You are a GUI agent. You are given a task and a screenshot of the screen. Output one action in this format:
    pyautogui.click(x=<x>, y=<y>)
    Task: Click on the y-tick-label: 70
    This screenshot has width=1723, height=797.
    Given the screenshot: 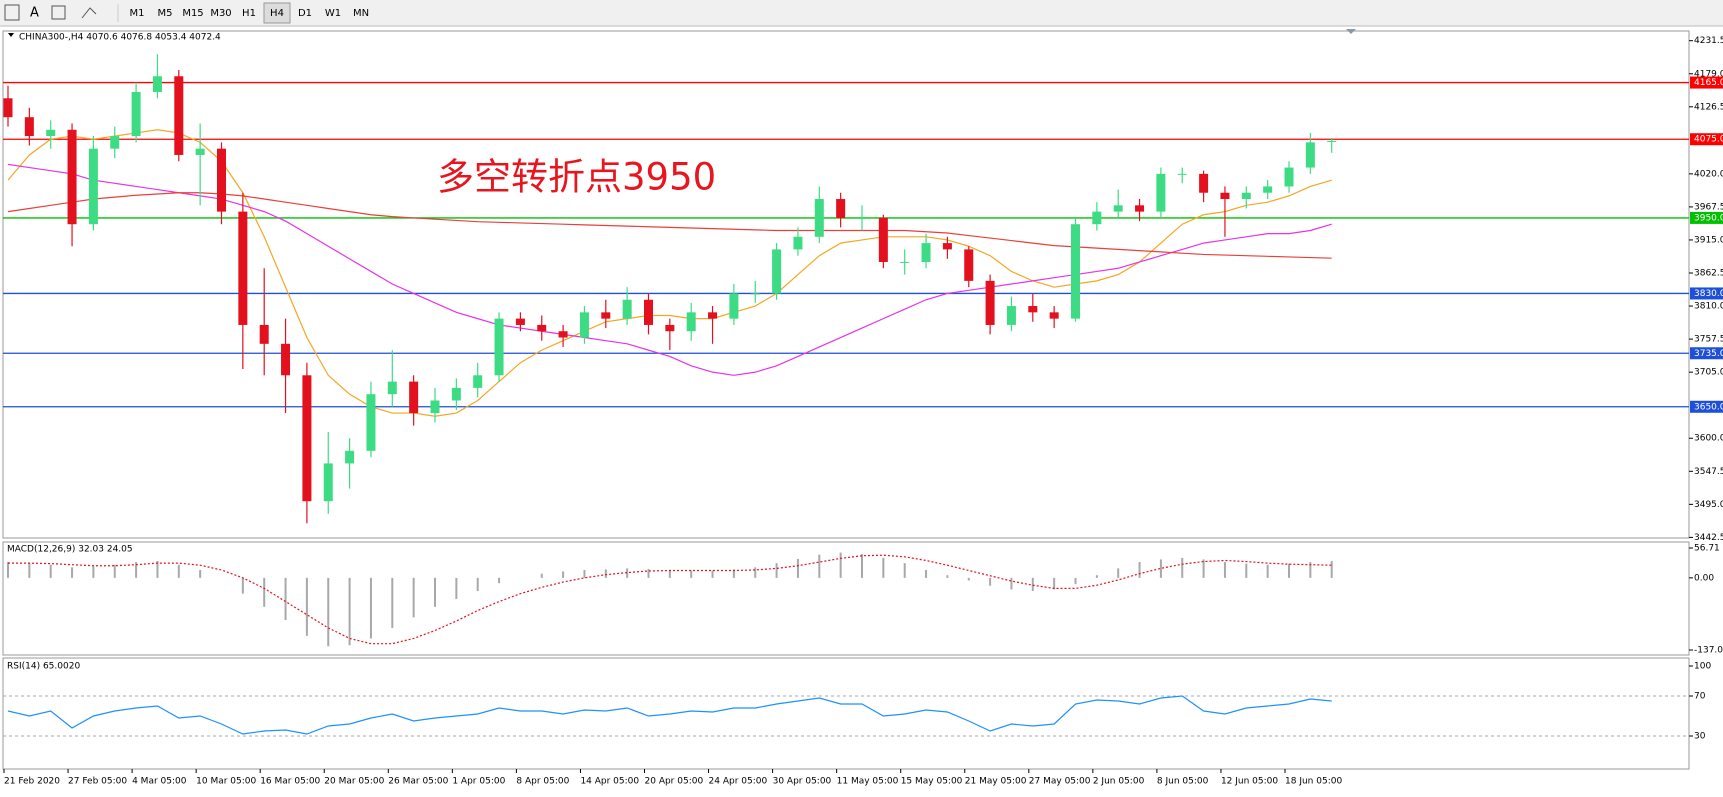 What is the action you would take?
    pyautogui.click(x=1700, y=697)
    